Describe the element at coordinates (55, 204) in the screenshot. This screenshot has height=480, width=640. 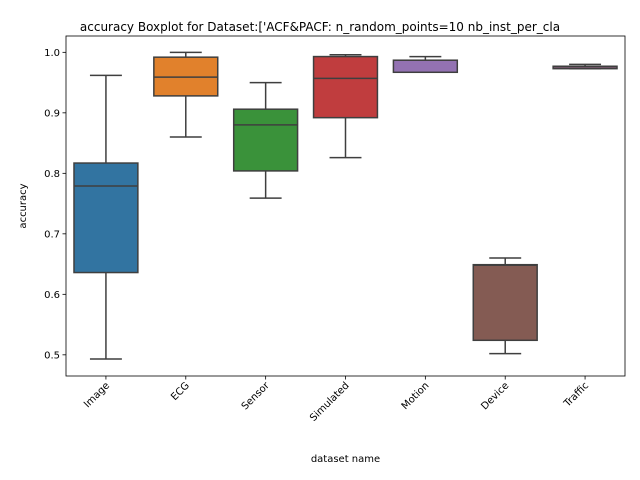
I see `y-axis: 0.5 0.6 0.7 0.8 0.9 1.0` at that location.